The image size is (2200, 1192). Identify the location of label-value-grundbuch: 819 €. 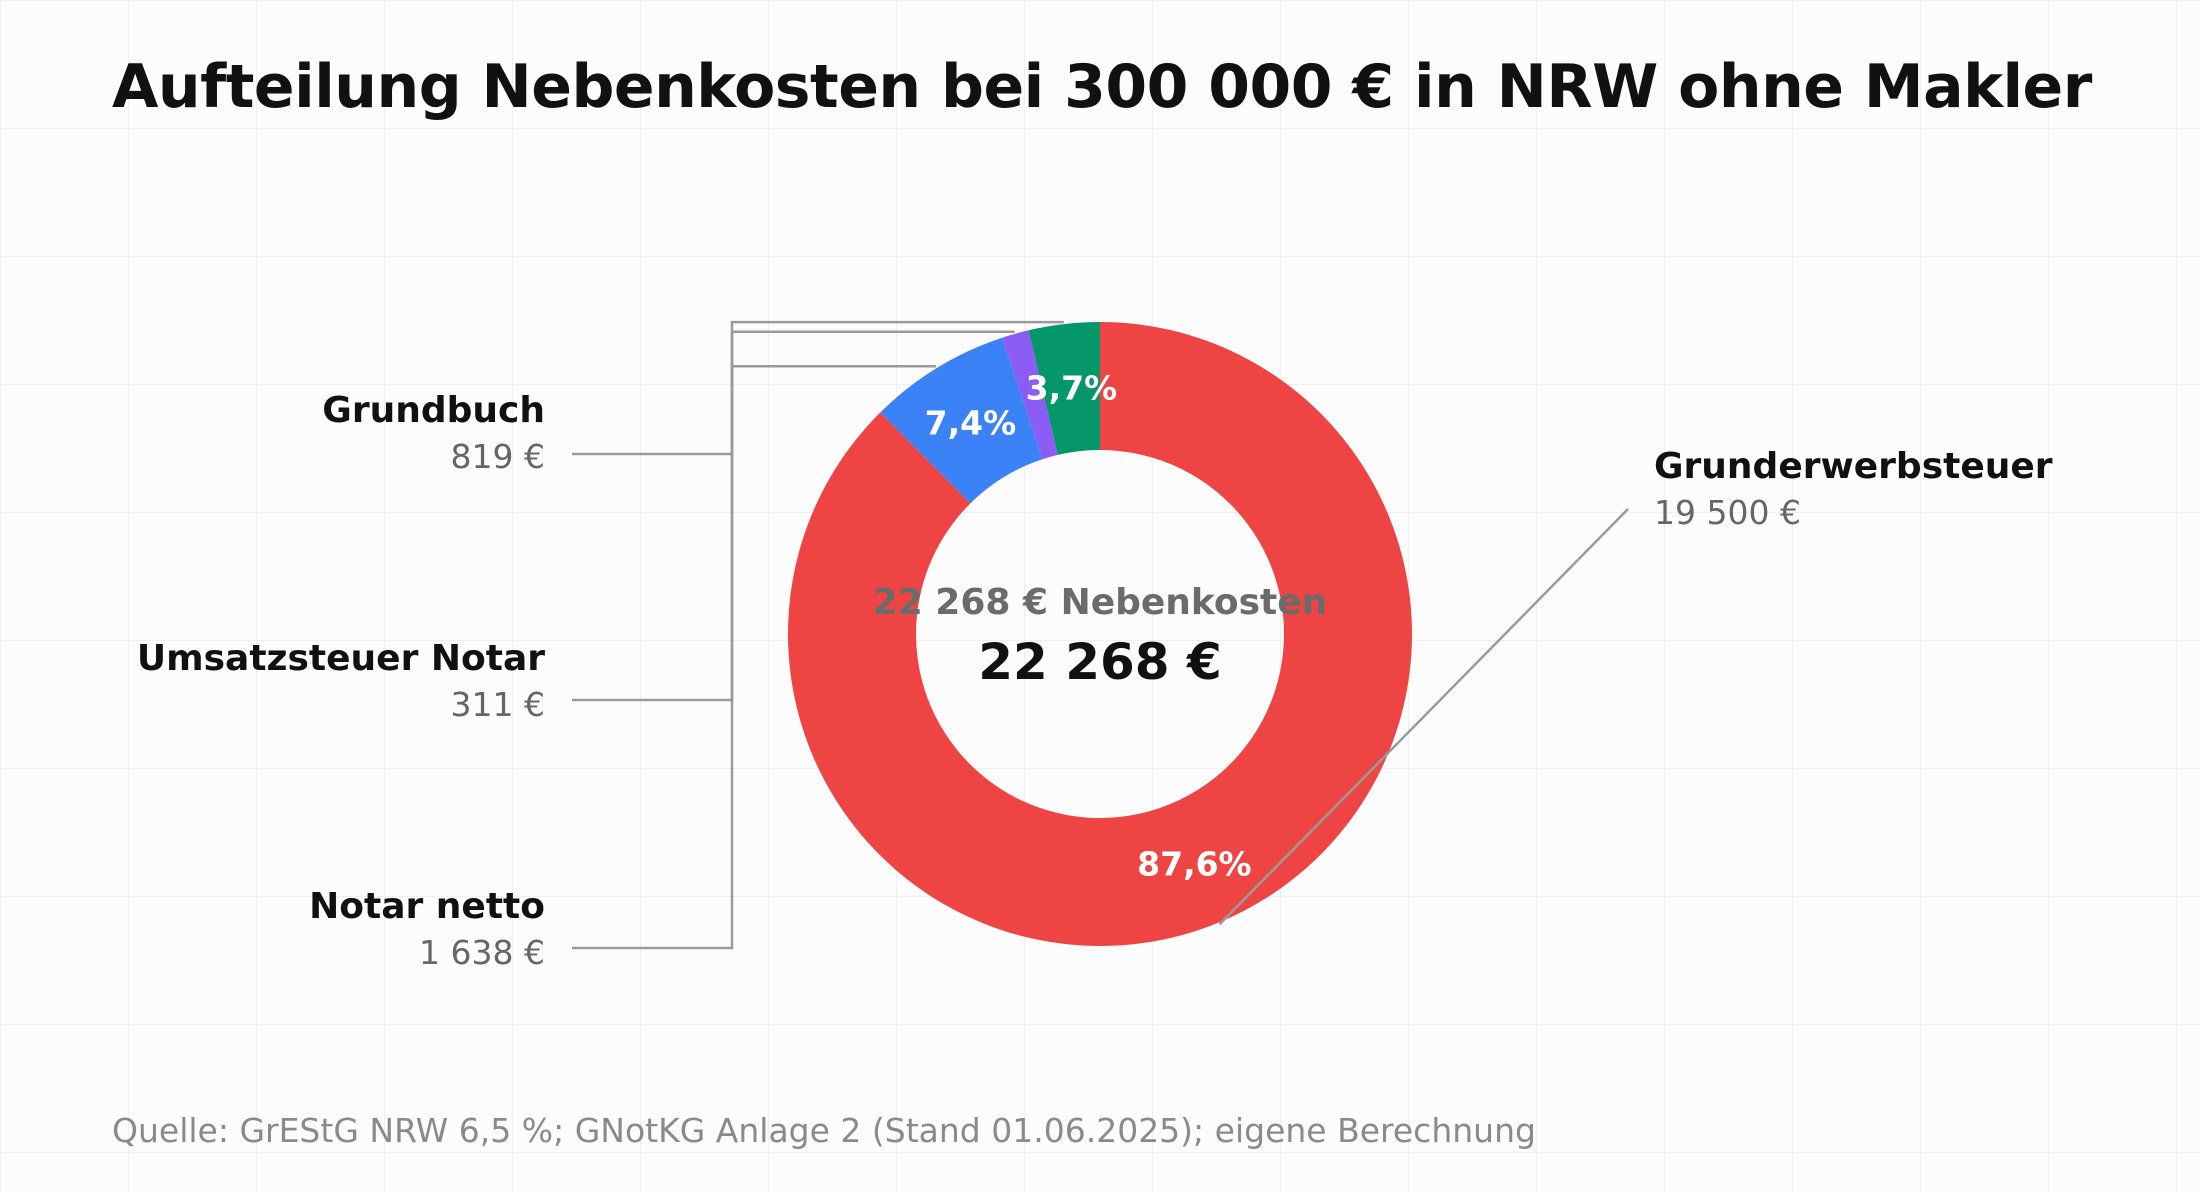
(497, 456).